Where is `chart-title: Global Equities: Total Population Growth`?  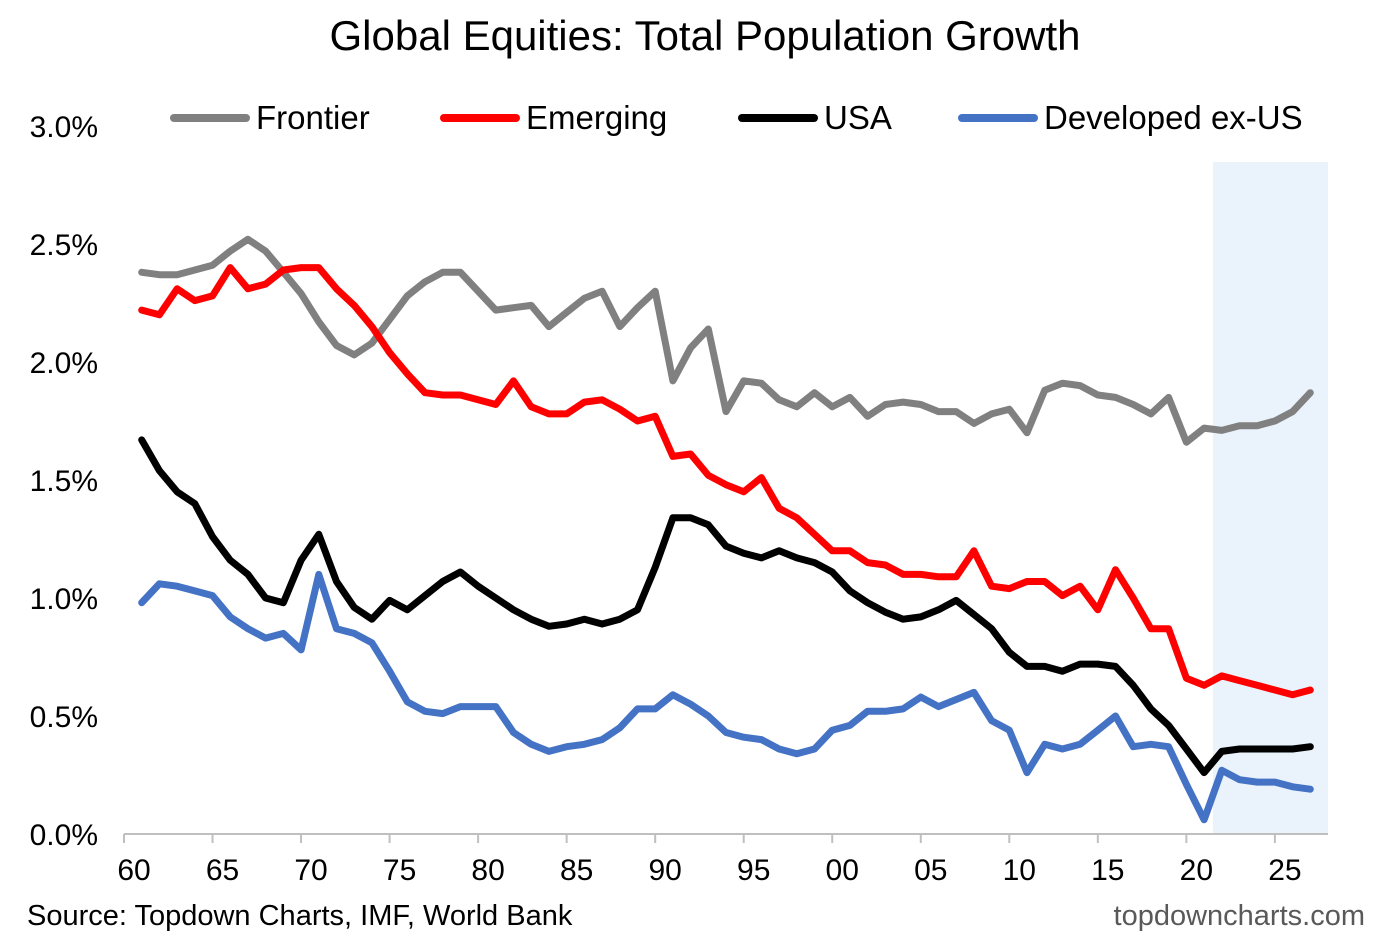 chart-title: Global Equities: Total Population Growth is located at coordinates (705, 35).